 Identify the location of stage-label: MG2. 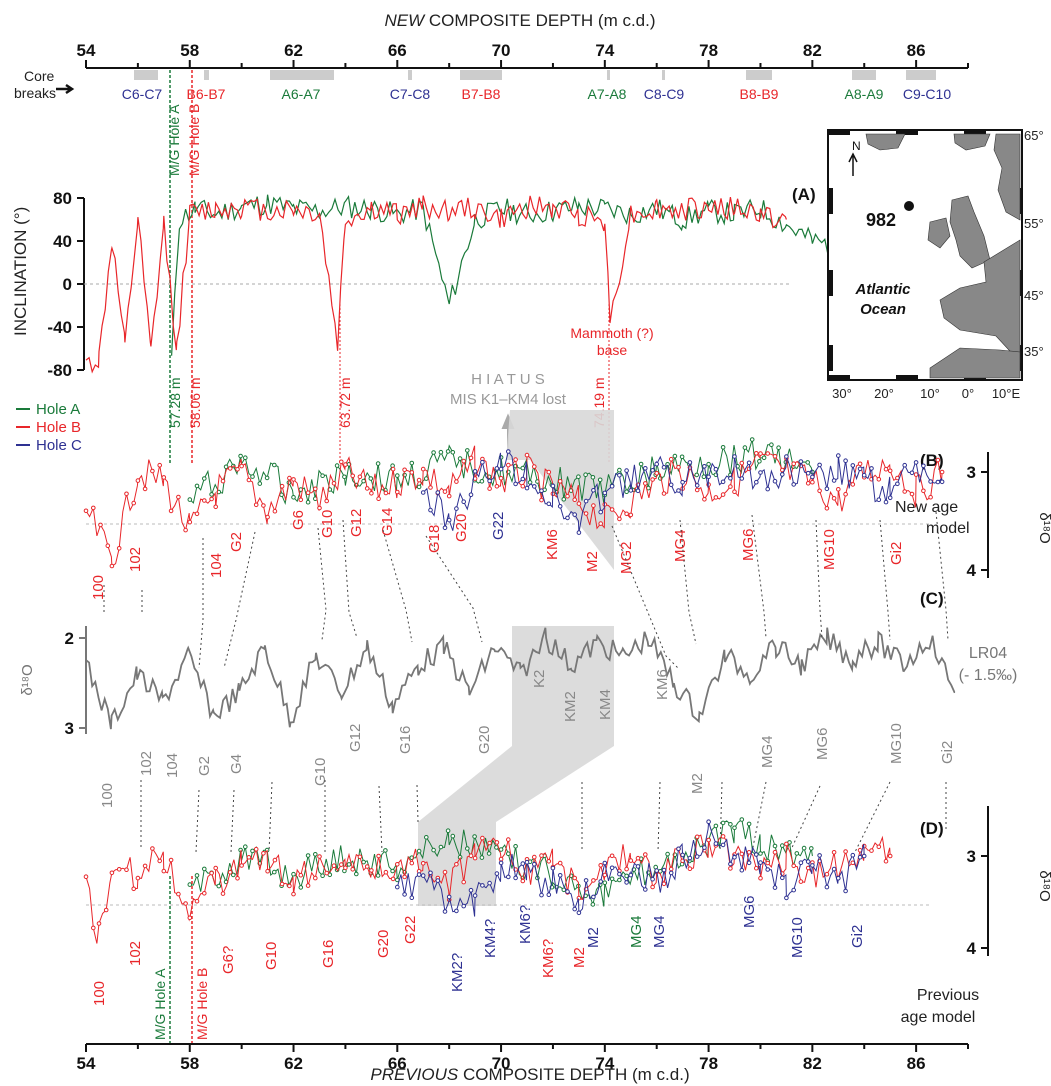
(626, 557).